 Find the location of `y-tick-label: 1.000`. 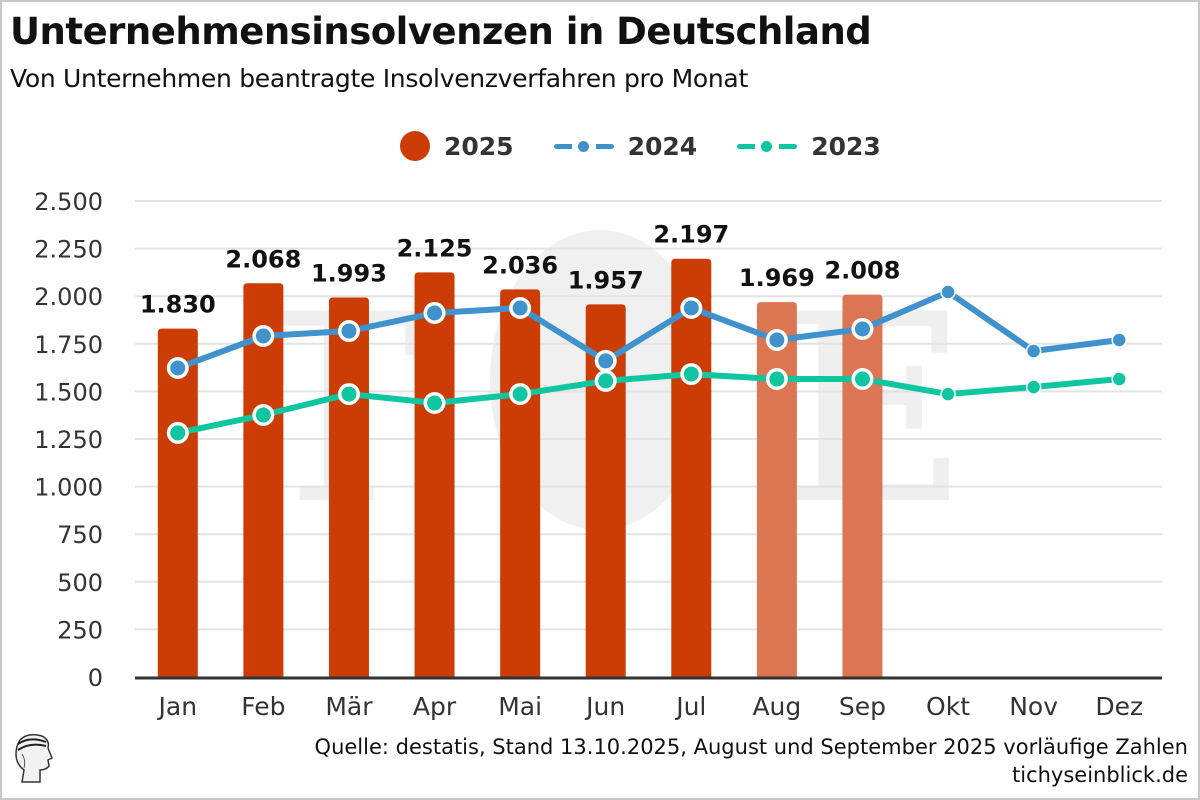

y-tick-label: 1.000 is located at coordinates (68, 488).